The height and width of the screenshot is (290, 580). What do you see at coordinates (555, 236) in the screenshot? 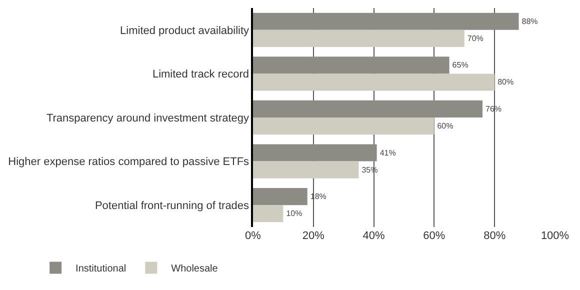
I see `x-tick-label: 100%` at bounding box center [555, 236].